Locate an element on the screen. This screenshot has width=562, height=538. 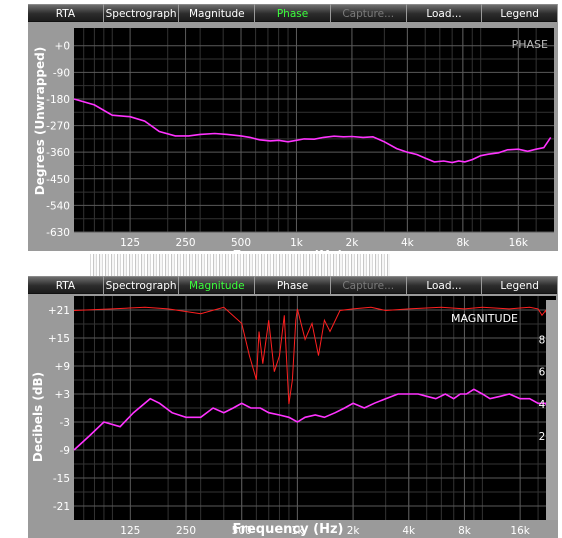
magnitude-x-axis-label: Frequency (Hz) is located at coordinates (288, 529).